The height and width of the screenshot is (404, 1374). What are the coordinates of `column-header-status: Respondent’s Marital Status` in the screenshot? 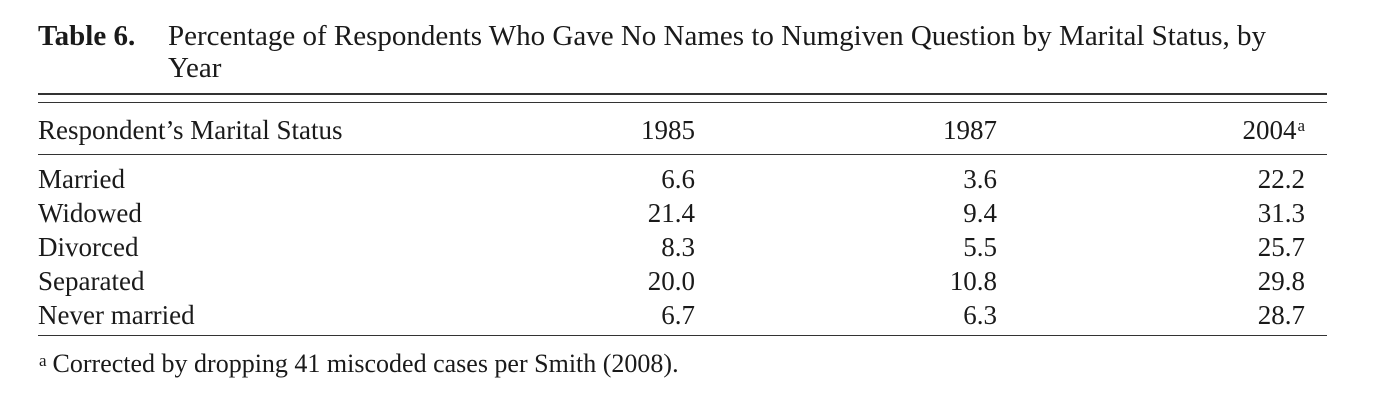 It's located at (190, 130).